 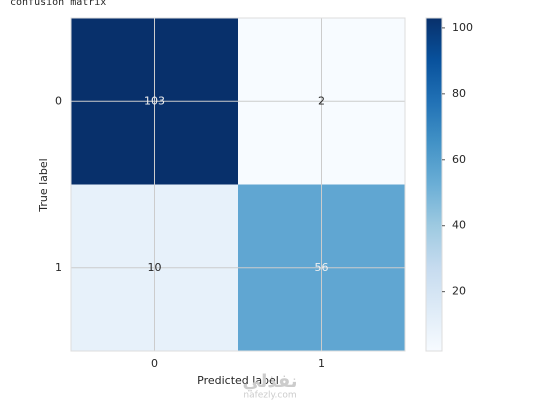 I want to click on watermark: nafezly.com, so click(x=269, y=396).